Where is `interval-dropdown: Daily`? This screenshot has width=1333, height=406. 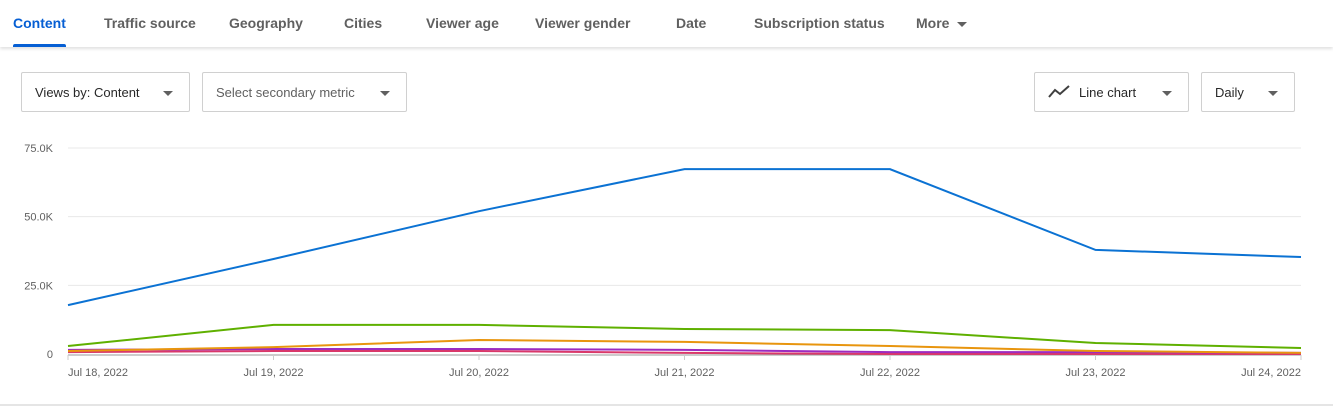 interval-dropdown: Daily is located at coordinates (1248, 92).